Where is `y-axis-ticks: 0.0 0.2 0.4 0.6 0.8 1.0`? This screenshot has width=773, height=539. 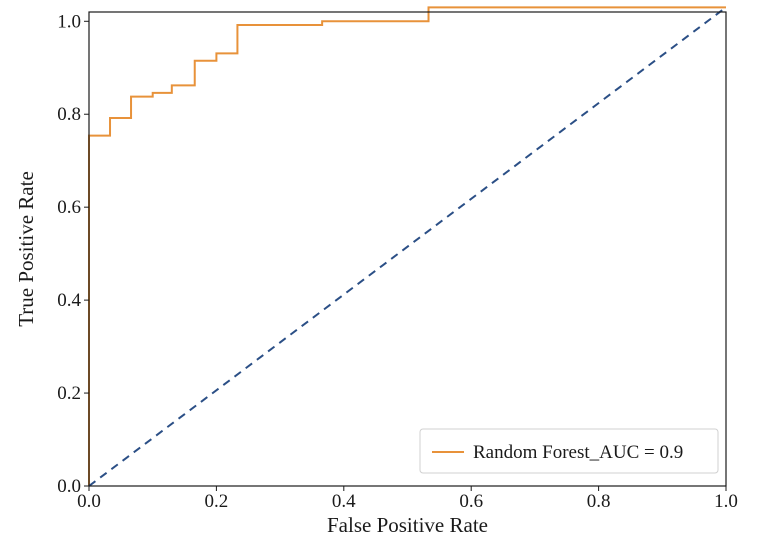 y-axis-ticks: 0.0 0.2 0.4 0.6 0.8 1.0 is located at coordinates (73, 254).